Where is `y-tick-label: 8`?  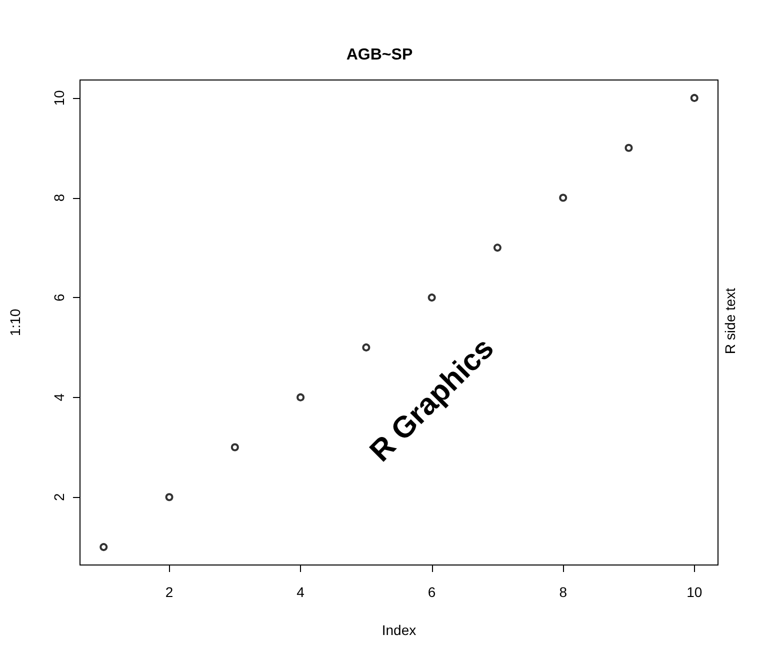 y-tick-label: 8 is located at coordinates (59, 198).